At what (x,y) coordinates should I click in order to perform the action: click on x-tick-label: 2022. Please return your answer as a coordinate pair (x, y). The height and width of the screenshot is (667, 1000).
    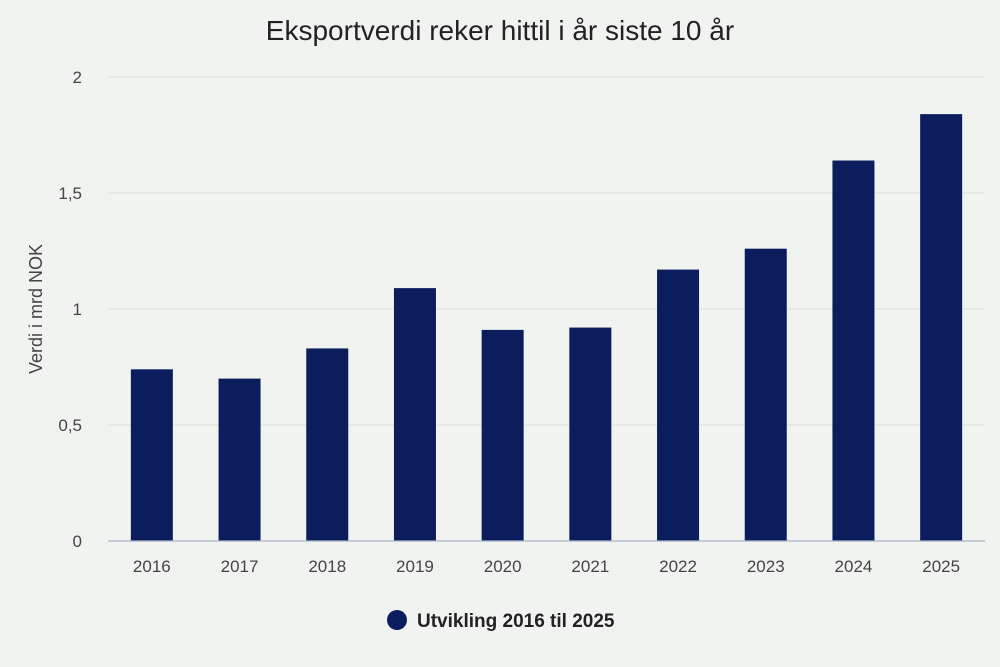
    Looking at the image, I should click on (678, 566).